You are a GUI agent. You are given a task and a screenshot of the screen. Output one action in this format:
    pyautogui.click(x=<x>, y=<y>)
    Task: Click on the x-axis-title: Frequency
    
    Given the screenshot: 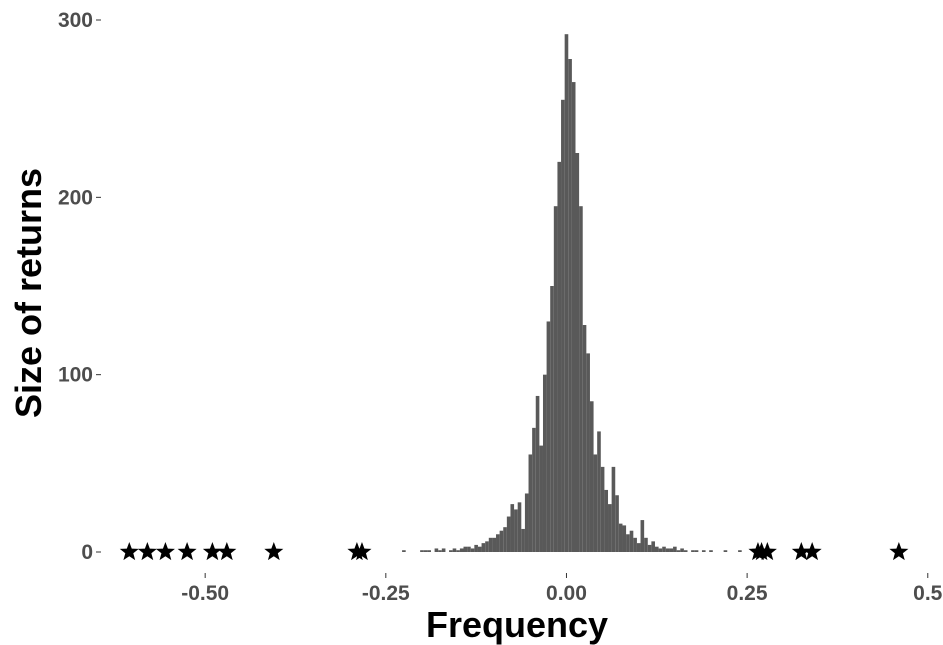 What is the action you would take?
    pyautogui.click(x=517, y=624)
    